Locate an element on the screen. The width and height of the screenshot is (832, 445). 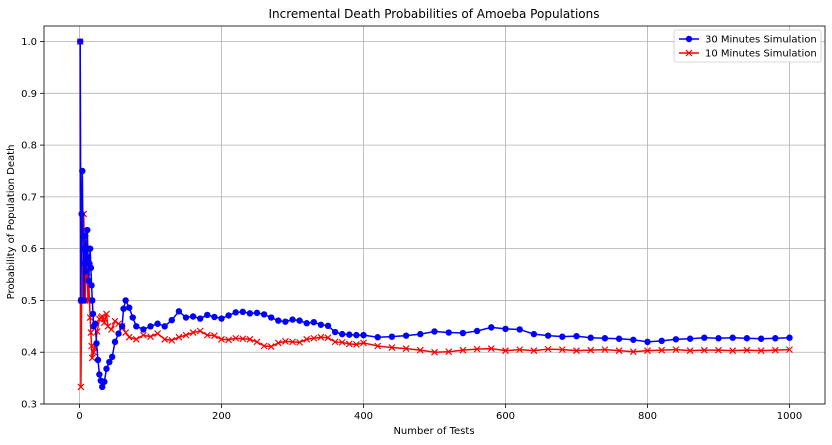
y-tick-label: 0.9 is located at coordinates (29, 94).